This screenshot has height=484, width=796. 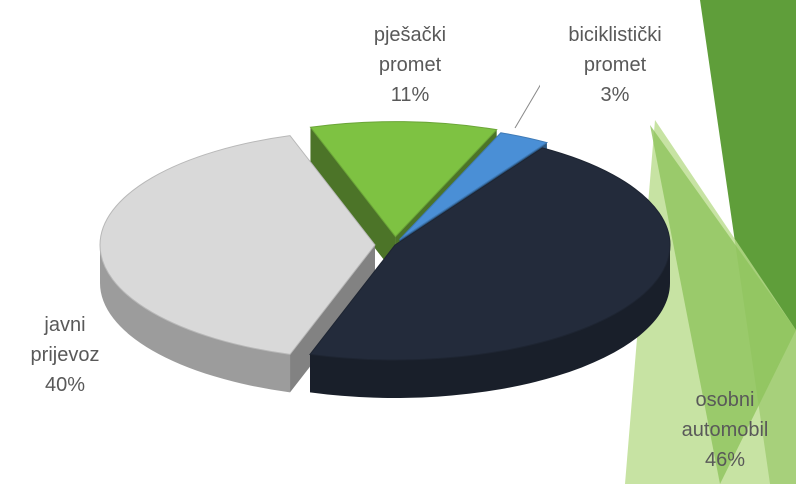 I want to click on category-label: biciklistički promet, so click(x=615, y=50).